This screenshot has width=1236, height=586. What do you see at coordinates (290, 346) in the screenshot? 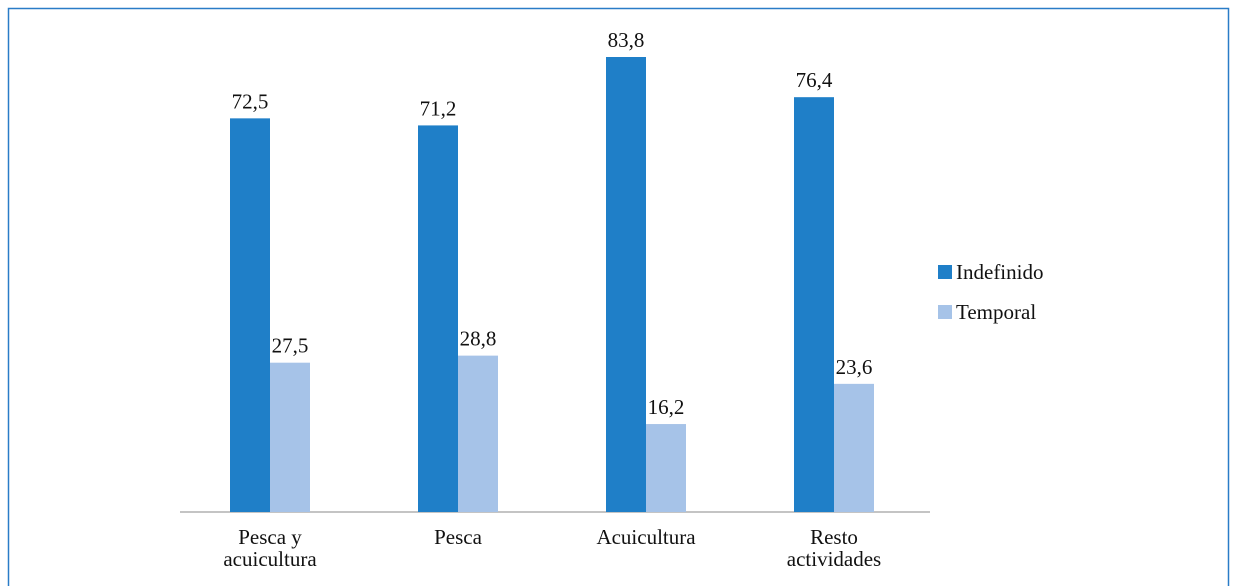
I see `value-label: 27,5` at bounding box center [290, 346].